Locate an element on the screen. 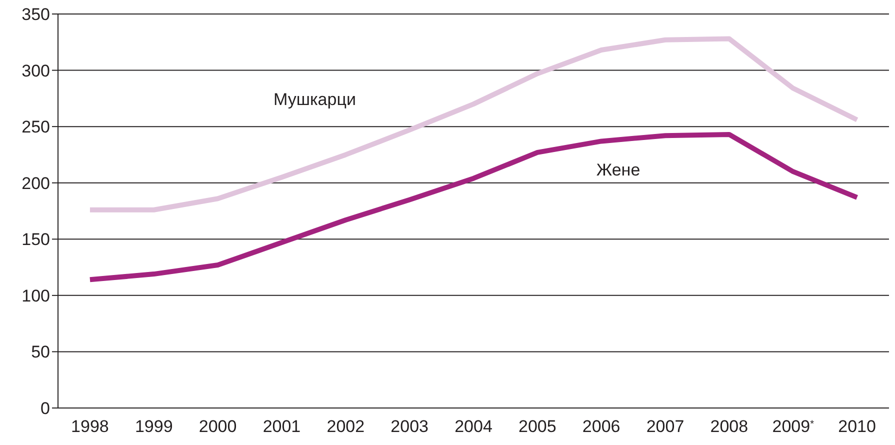 The image size is (895, 445). x-tick-label: 2005 is located at coordinates (537, 426).